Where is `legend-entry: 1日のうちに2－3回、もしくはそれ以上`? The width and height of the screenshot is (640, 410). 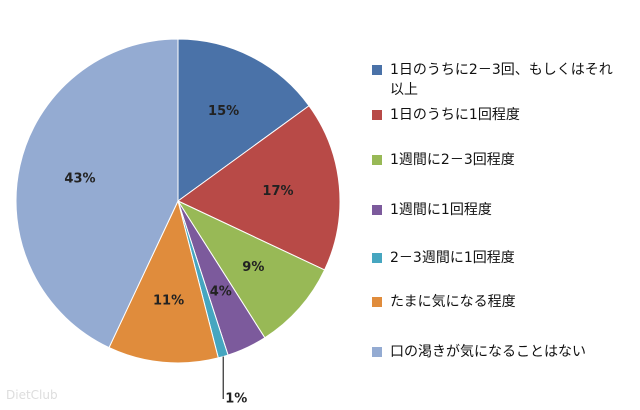
legend-entry: 1日のうちに2－3回、もしくはそれ以上 is located at coordinates (497, 80).